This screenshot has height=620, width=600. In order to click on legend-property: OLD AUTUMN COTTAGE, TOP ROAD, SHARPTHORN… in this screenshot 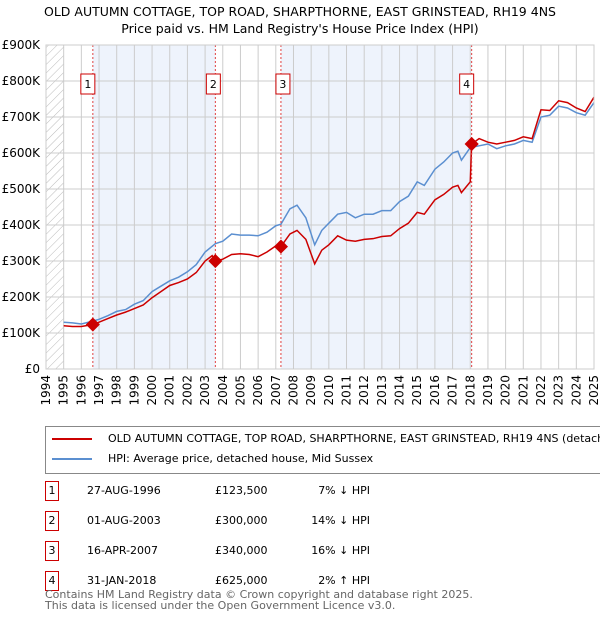, I will do `click(354, 438)`.